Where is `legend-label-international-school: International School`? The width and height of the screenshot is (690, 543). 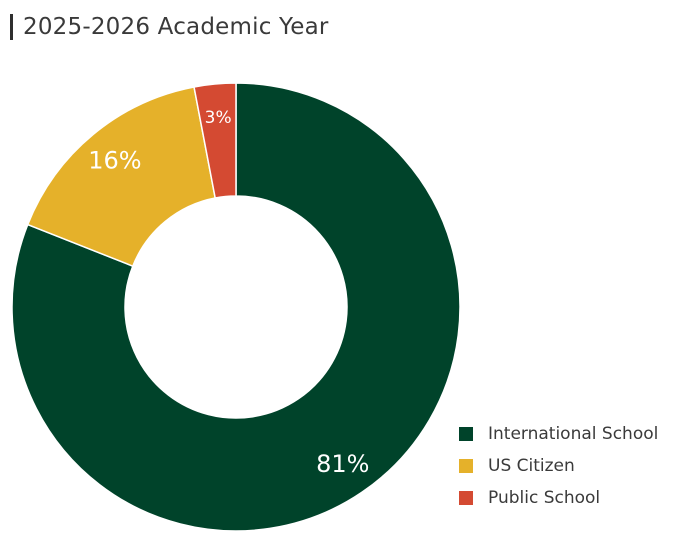
legend-label-international-school: International School is located at coordinates (573, 434).